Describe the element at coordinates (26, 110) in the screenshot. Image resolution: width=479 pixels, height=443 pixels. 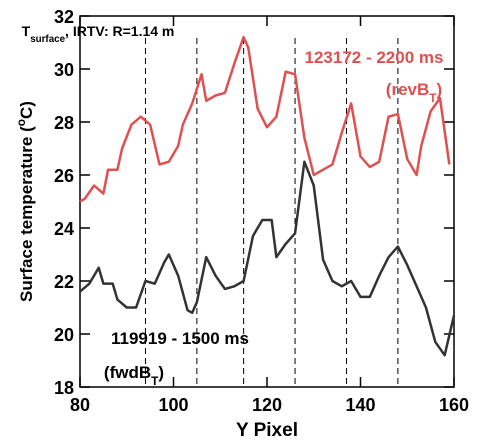
I see `y-axis-label-part: C)` at that location.